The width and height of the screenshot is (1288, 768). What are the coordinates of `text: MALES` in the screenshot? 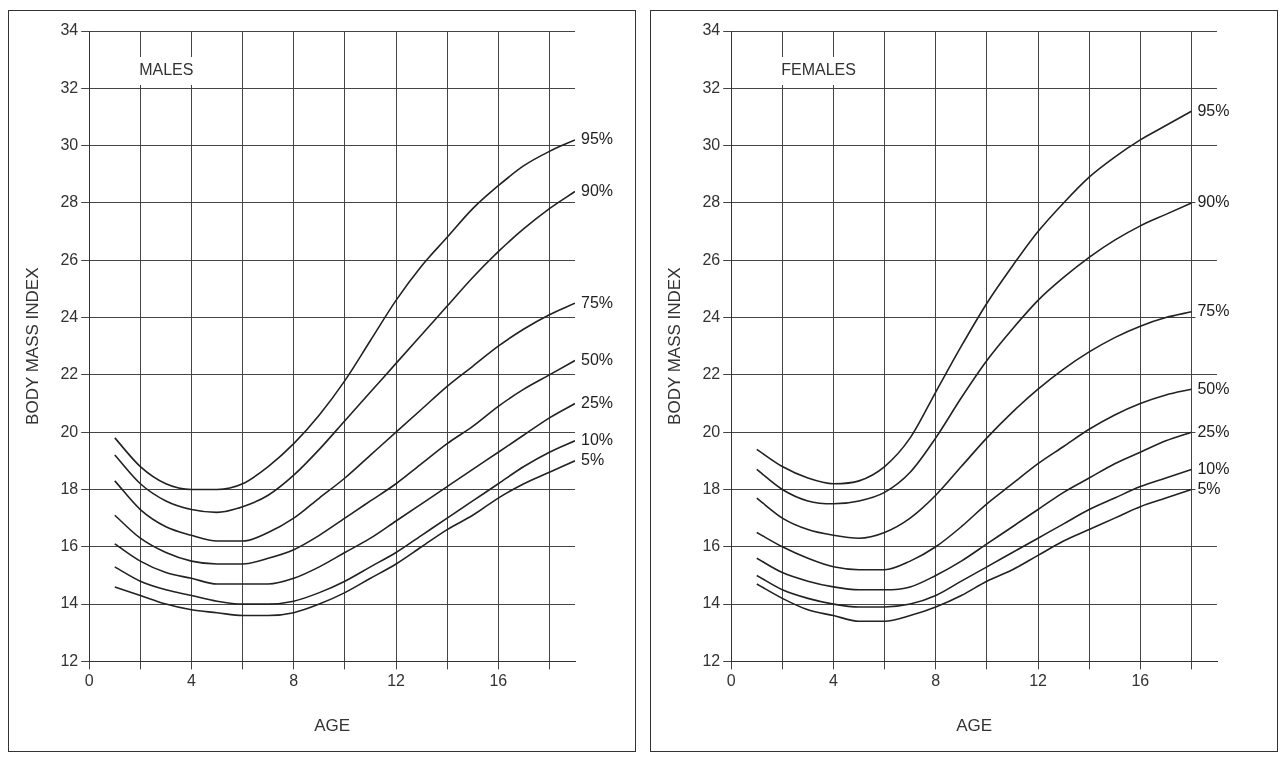 It's located at (166, 70).